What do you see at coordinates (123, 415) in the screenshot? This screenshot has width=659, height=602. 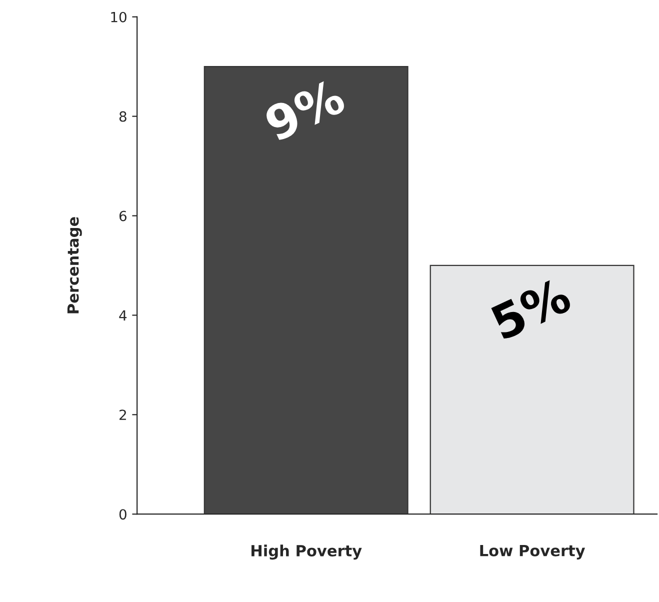 I see `y-tick-label: 2` at bounding box center [123, 415].